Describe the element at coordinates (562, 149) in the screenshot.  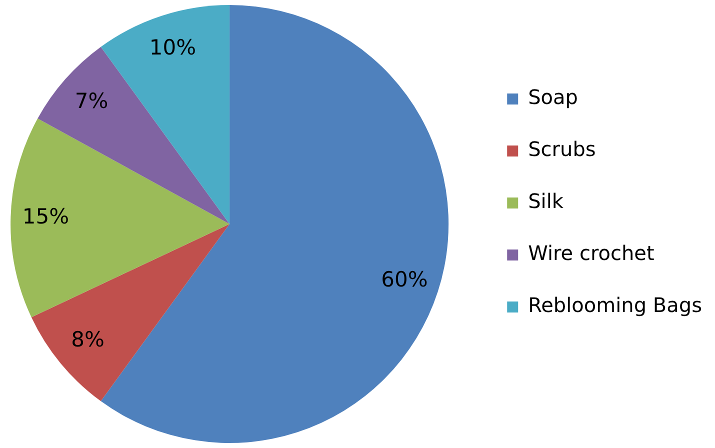
I see `legend-label: Scrubs` at that location.